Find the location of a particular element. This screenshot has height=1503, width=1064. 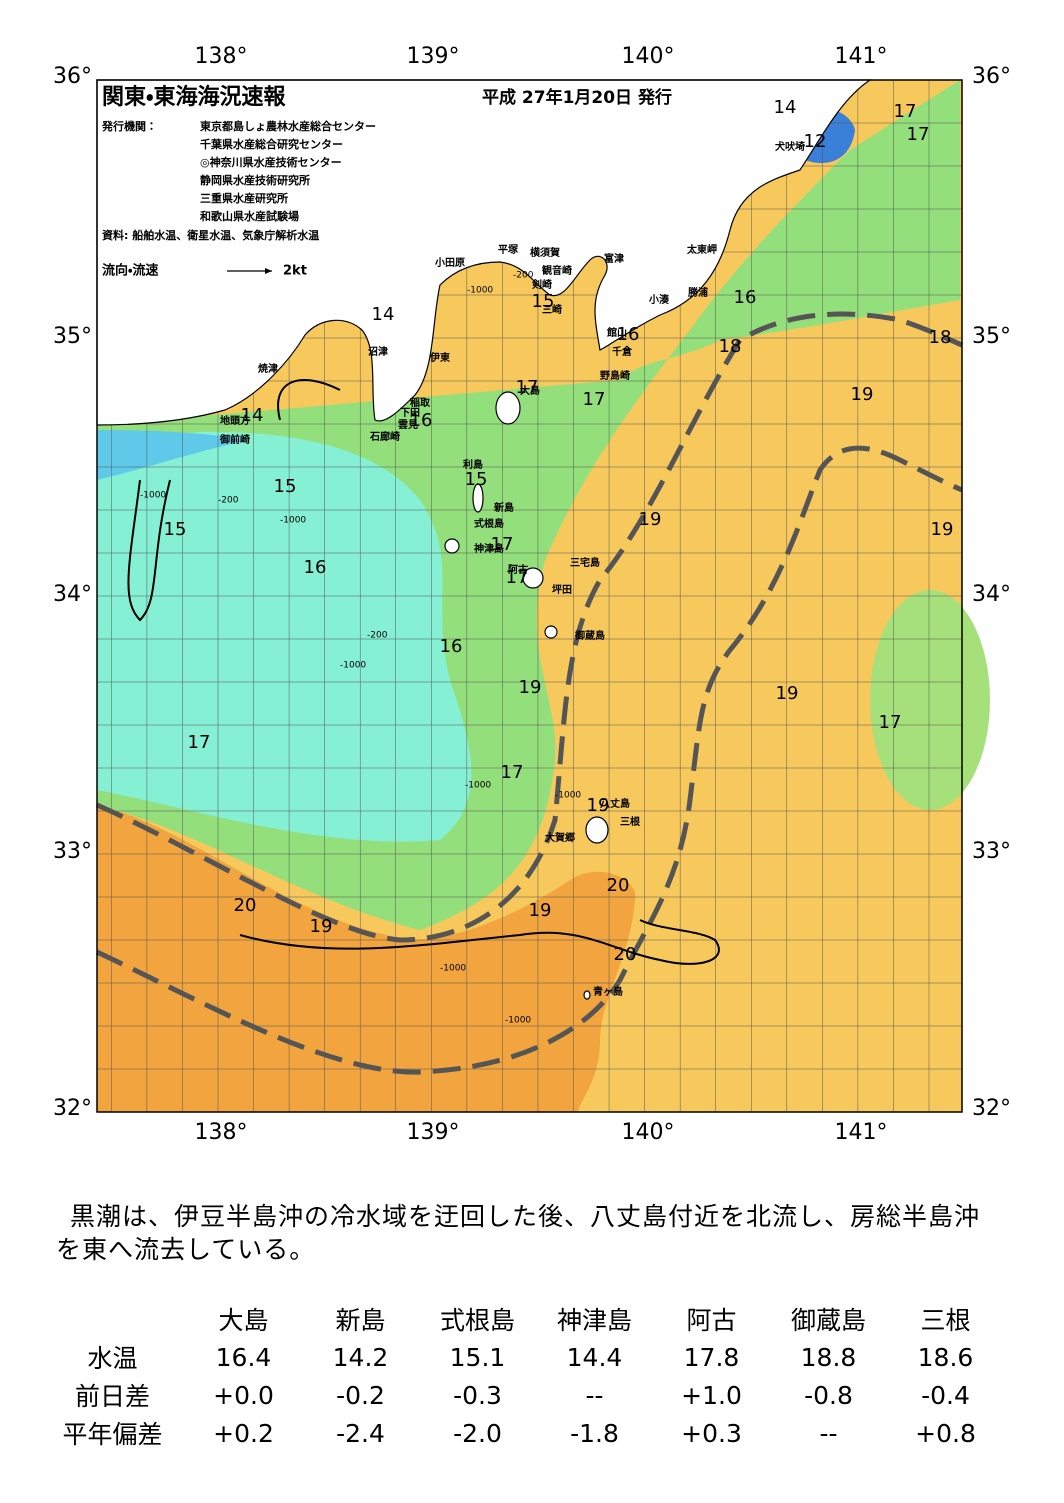

issuer: 千葉県水産総合研究センター is located at coordinates (271, 144).